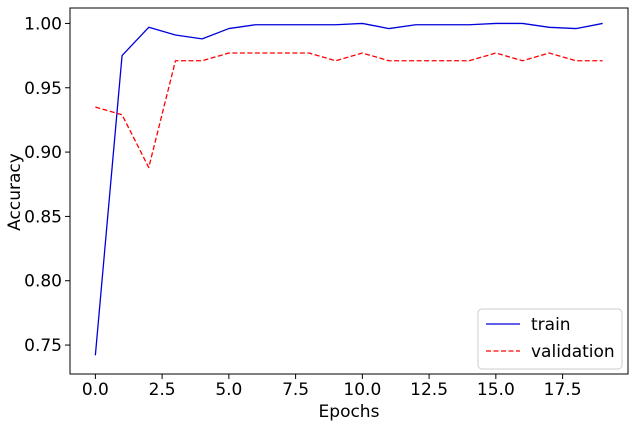 Image resolution: width=634 pixels, height=426 pixels. Describe the element at coordinates (43, 153) in the screenshot. I see `y-tick-label: 0.90` at that location.